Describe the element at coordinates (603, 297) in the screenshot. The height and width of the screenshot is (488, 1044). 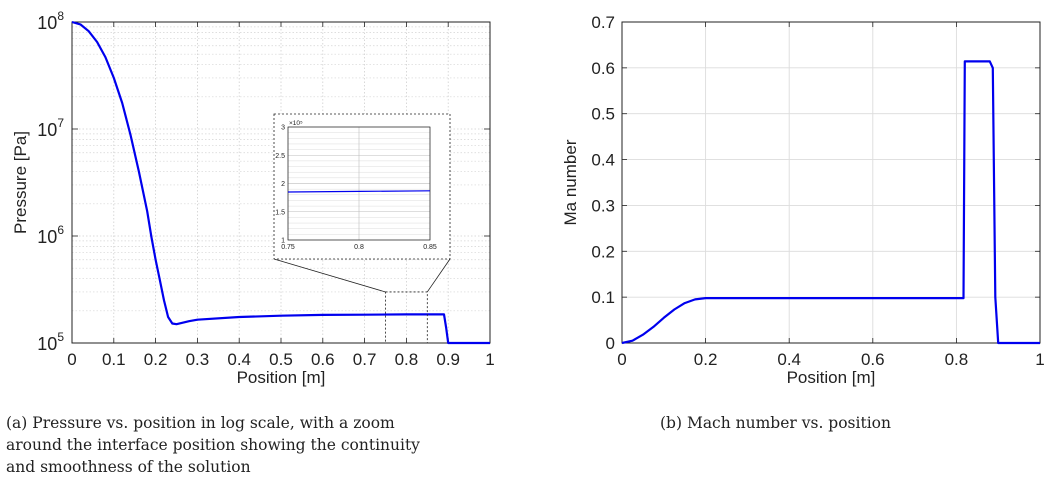
I see `y-tick-label: 0.1` at that location.